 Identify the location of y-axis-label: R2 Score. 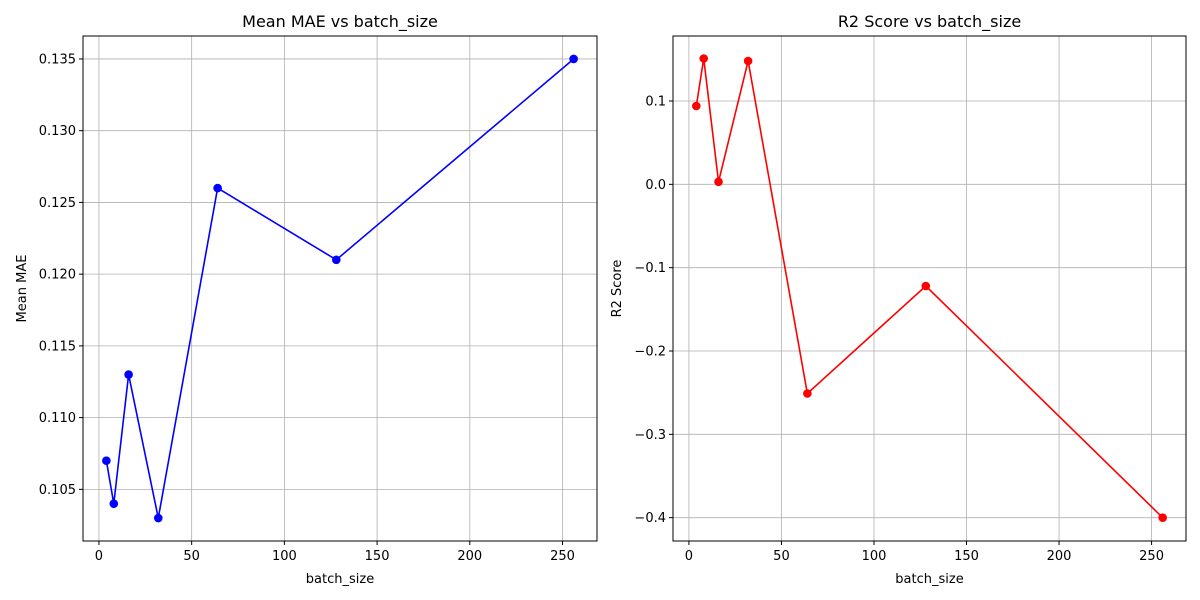
(617, 289).